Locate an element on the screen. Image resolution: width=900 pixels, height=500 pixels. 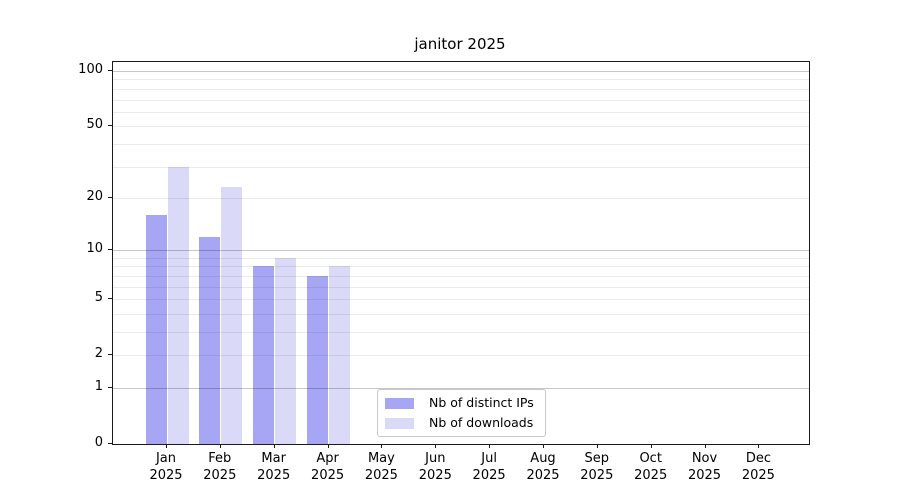
x-tick-label-jun: Jun 2025 is located at coordinates (435, 467).